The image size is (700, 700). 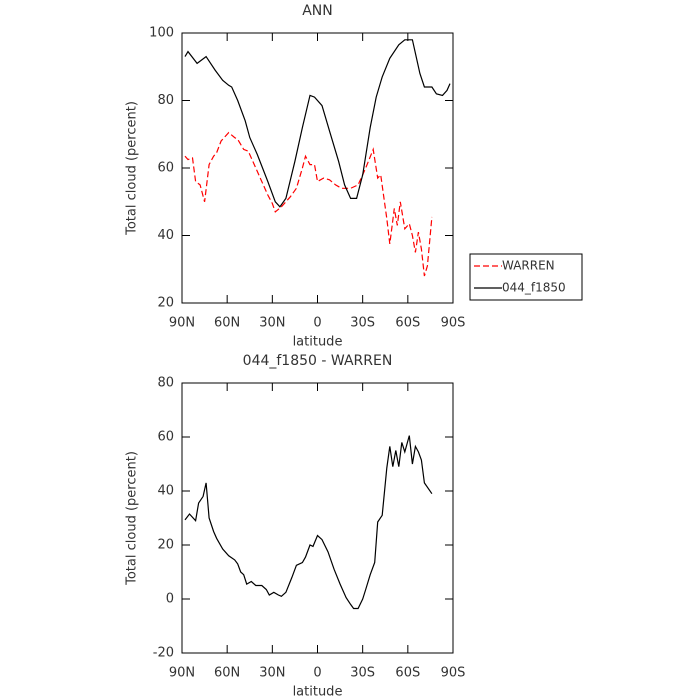 What do you see at coordinates (170, 599) in the screenshot?
I see `y-tick-label: 0` at bounding box center [170, 599].